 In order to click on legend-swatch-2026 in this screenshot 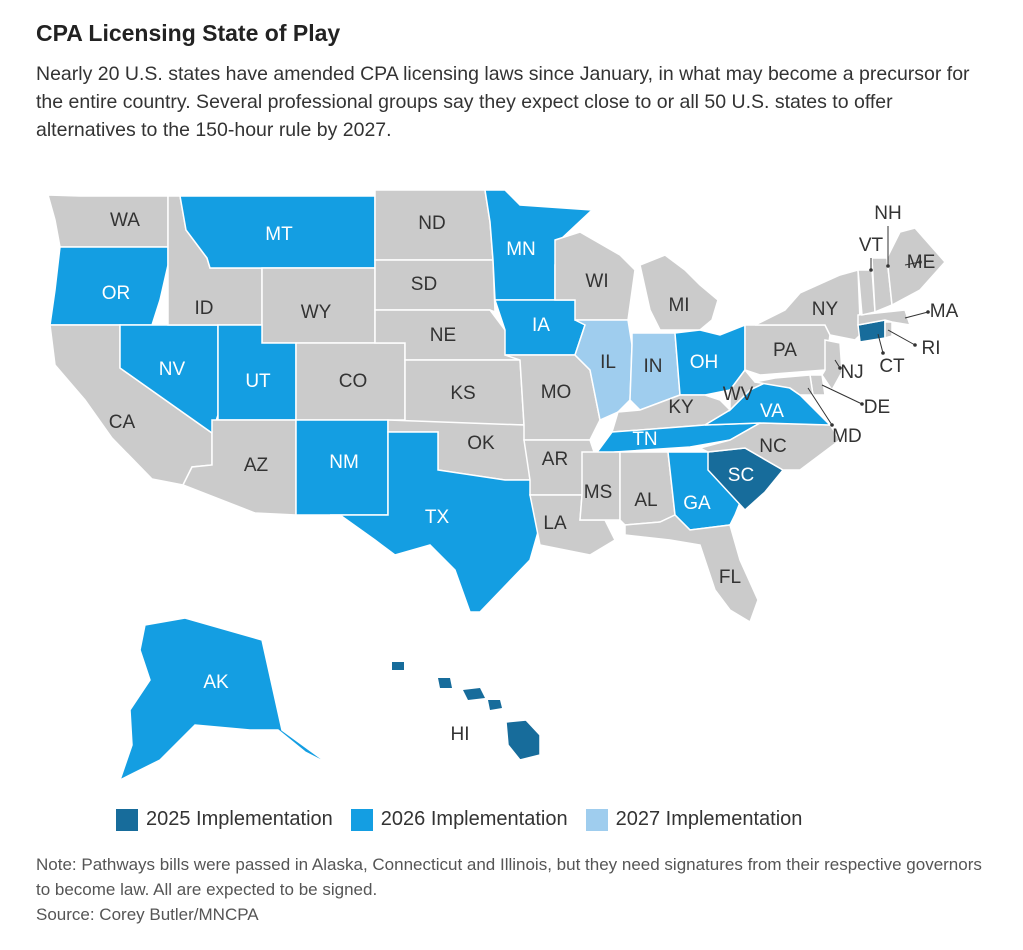, I will do `click(361, 819)`.